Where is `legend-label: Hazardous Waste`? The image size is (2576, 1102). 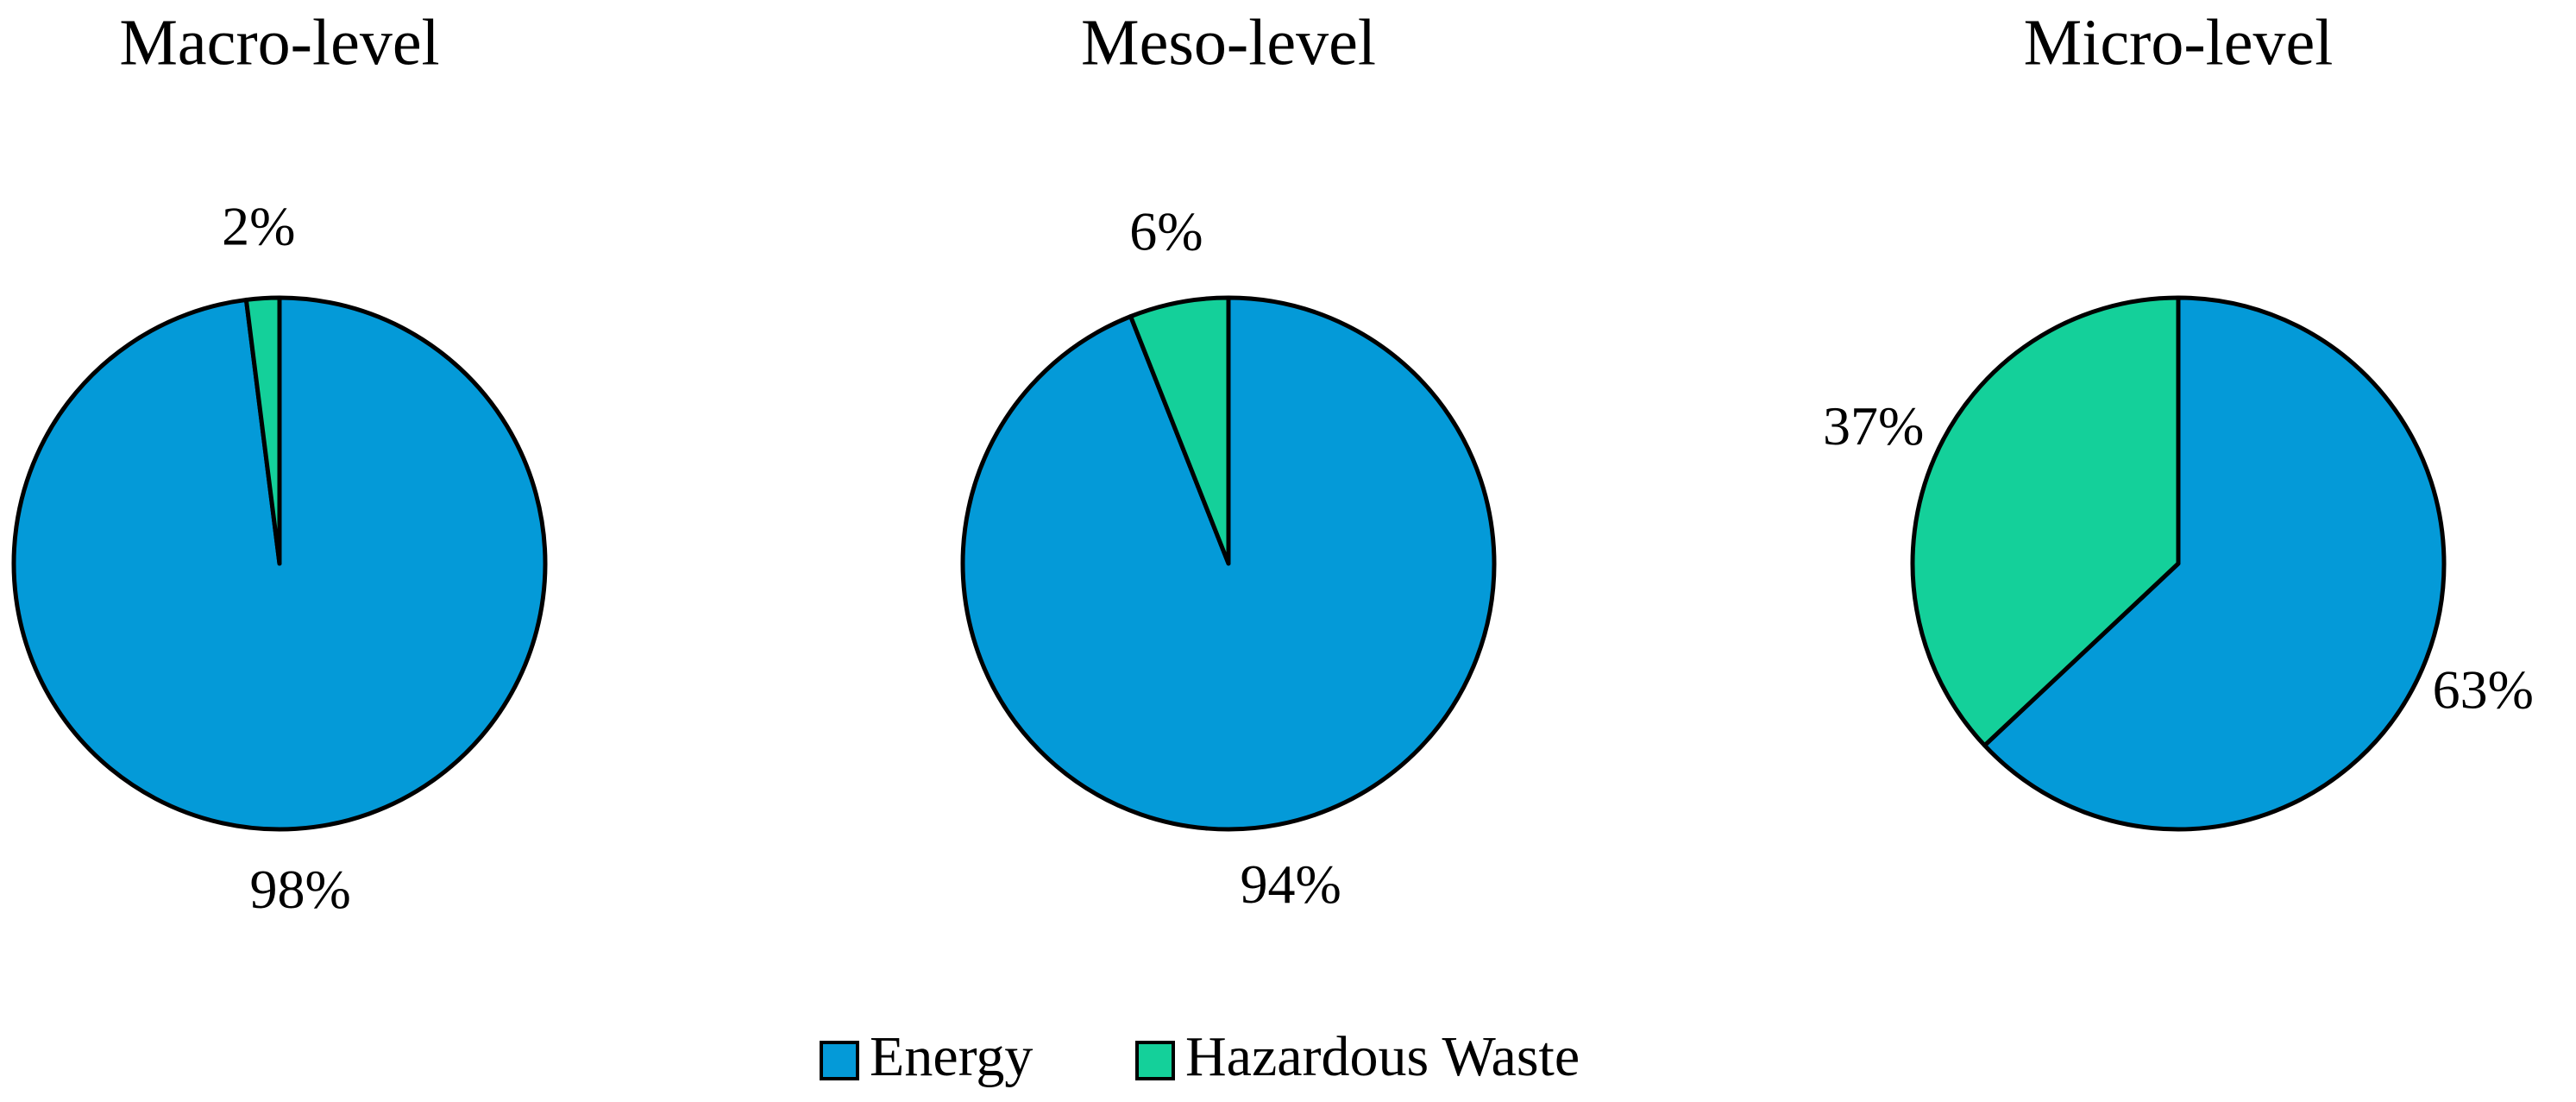 legend-label: Hazardous Waste is located at coordinates (1382, 1056).